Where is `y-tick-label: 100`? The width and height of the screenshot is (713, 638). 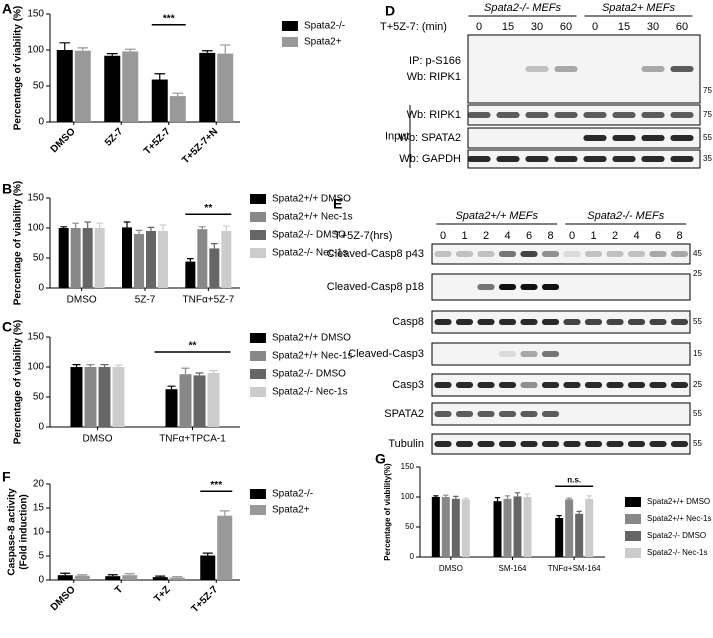 y-tick-label: 100 is located at coordinates (35, 367).